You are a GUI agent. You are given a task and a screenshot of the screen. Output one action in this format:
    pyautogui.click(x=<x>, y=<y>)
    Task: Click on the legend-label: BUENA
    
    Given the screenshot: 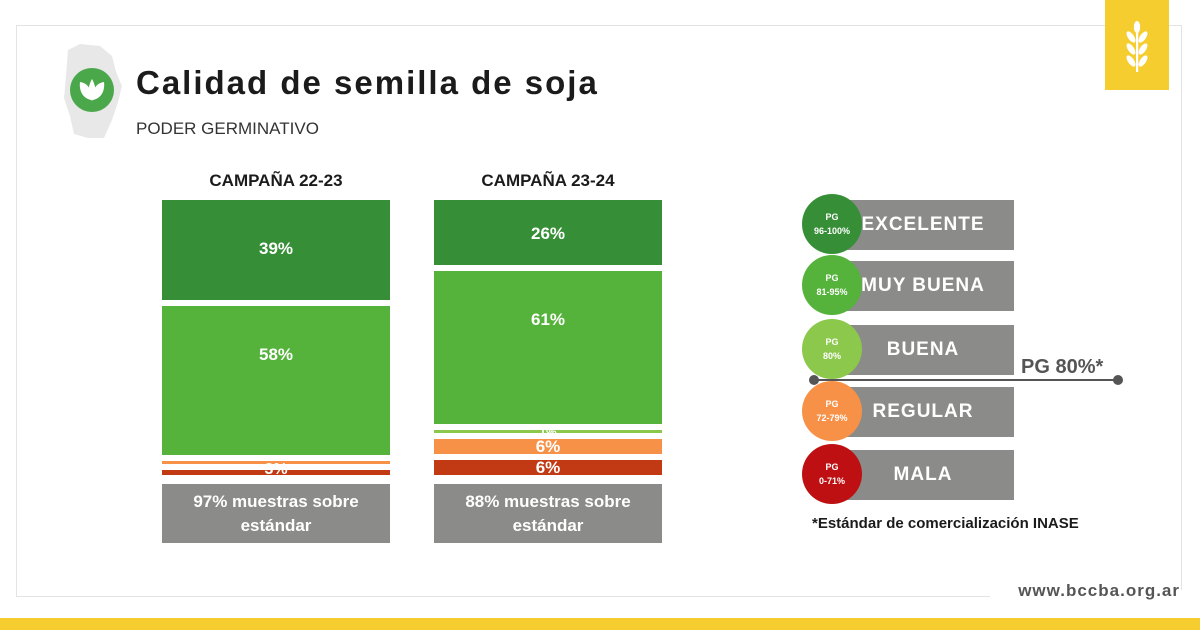 What is the action you would take?
    pyautogui.click(x=923, y=349)
    